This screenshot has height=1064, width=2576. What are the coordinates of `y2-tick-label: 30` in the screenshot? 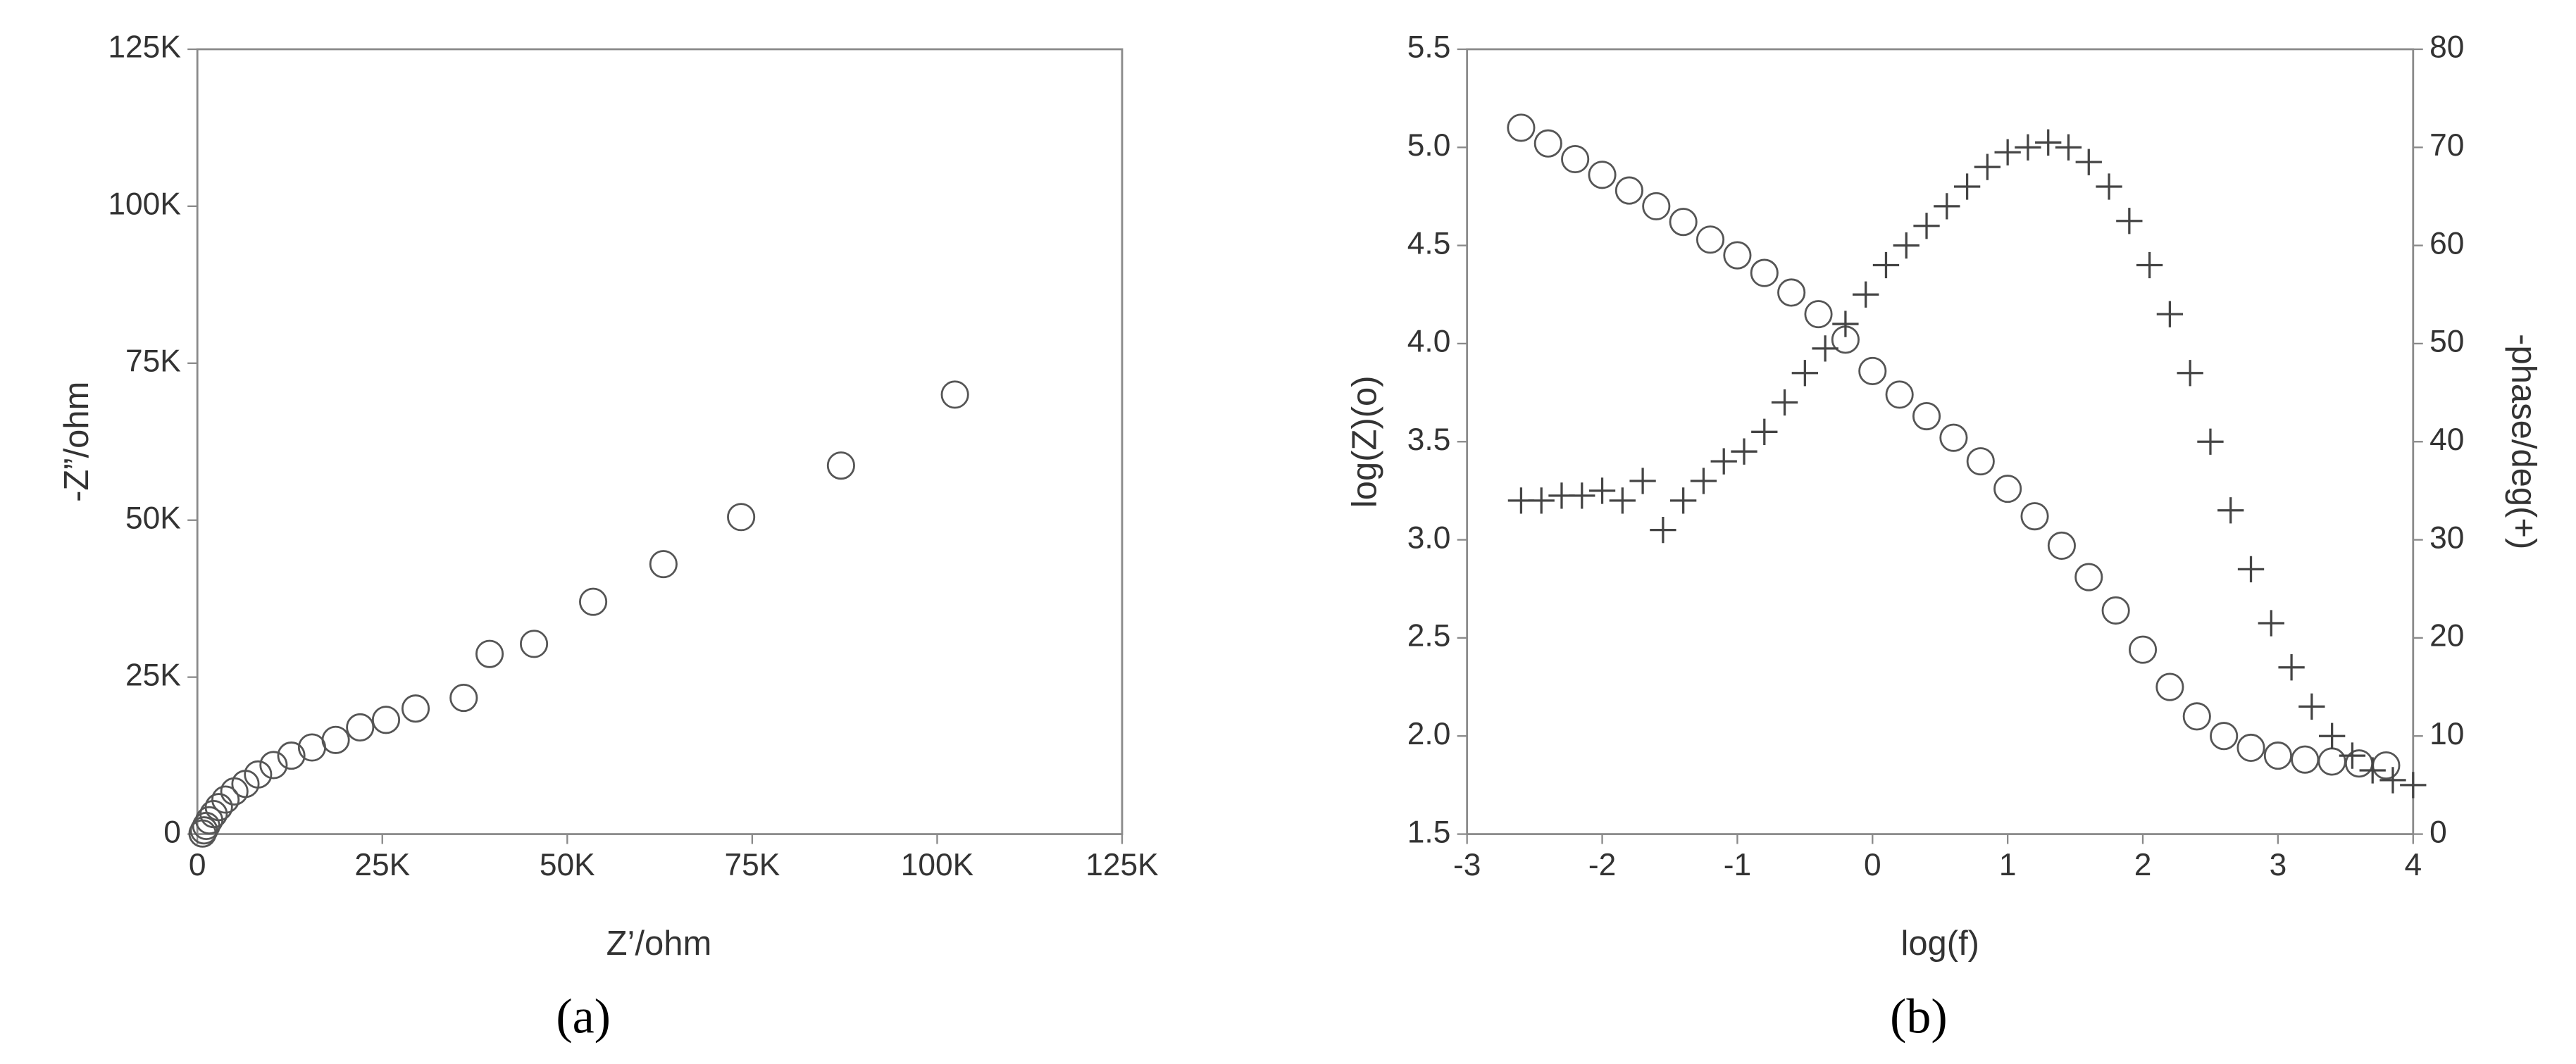 It's located at (2446, 537).